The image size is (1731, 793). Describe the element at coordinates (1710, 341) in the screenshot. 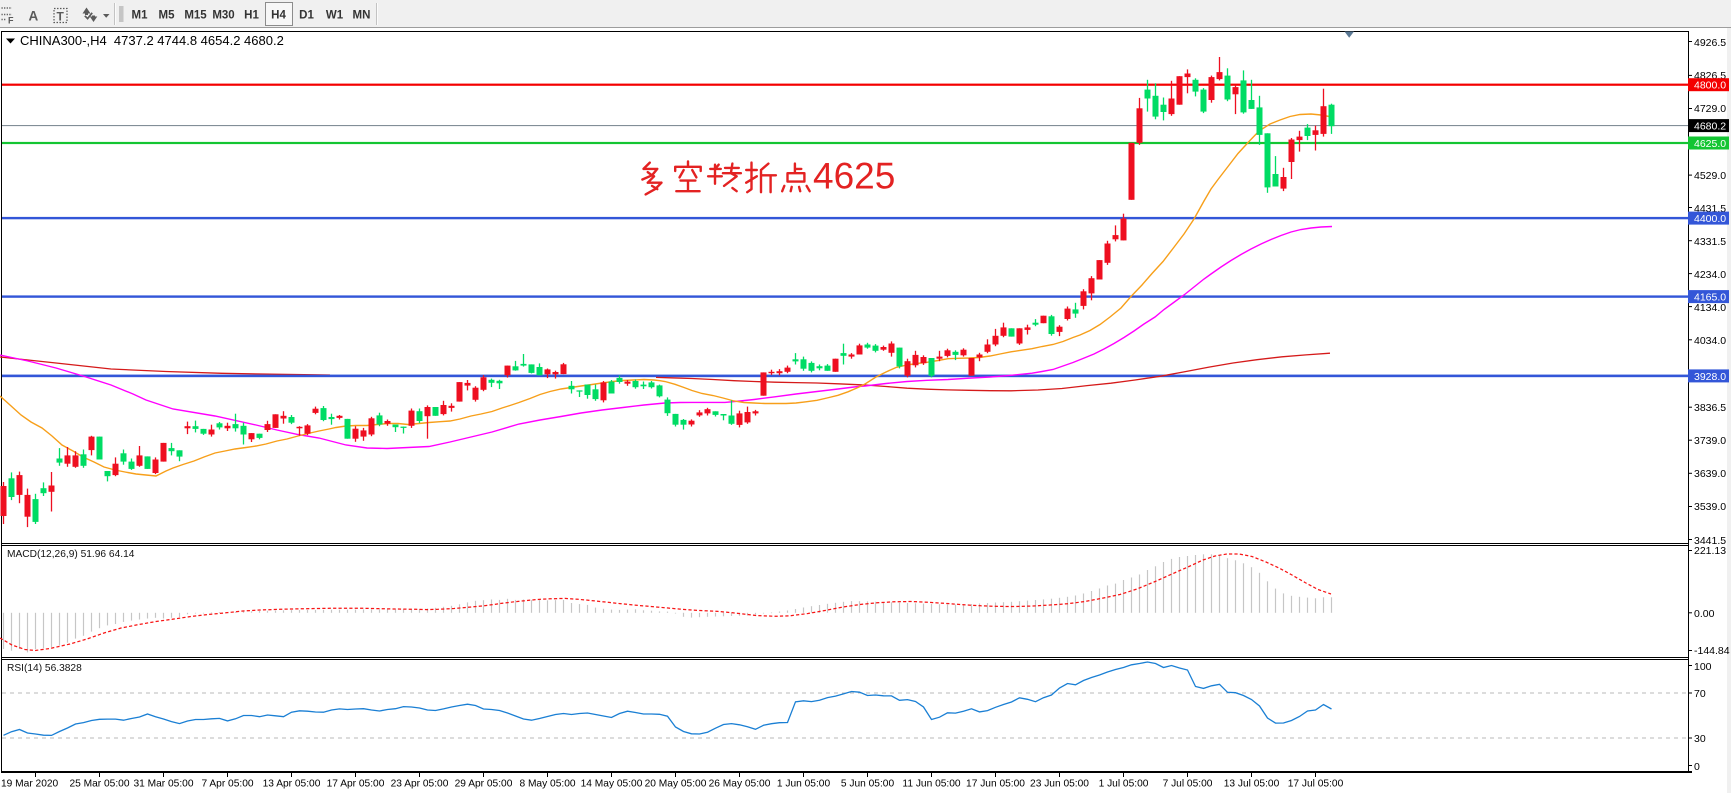

I see `svg-text: 4034.0` at that location.